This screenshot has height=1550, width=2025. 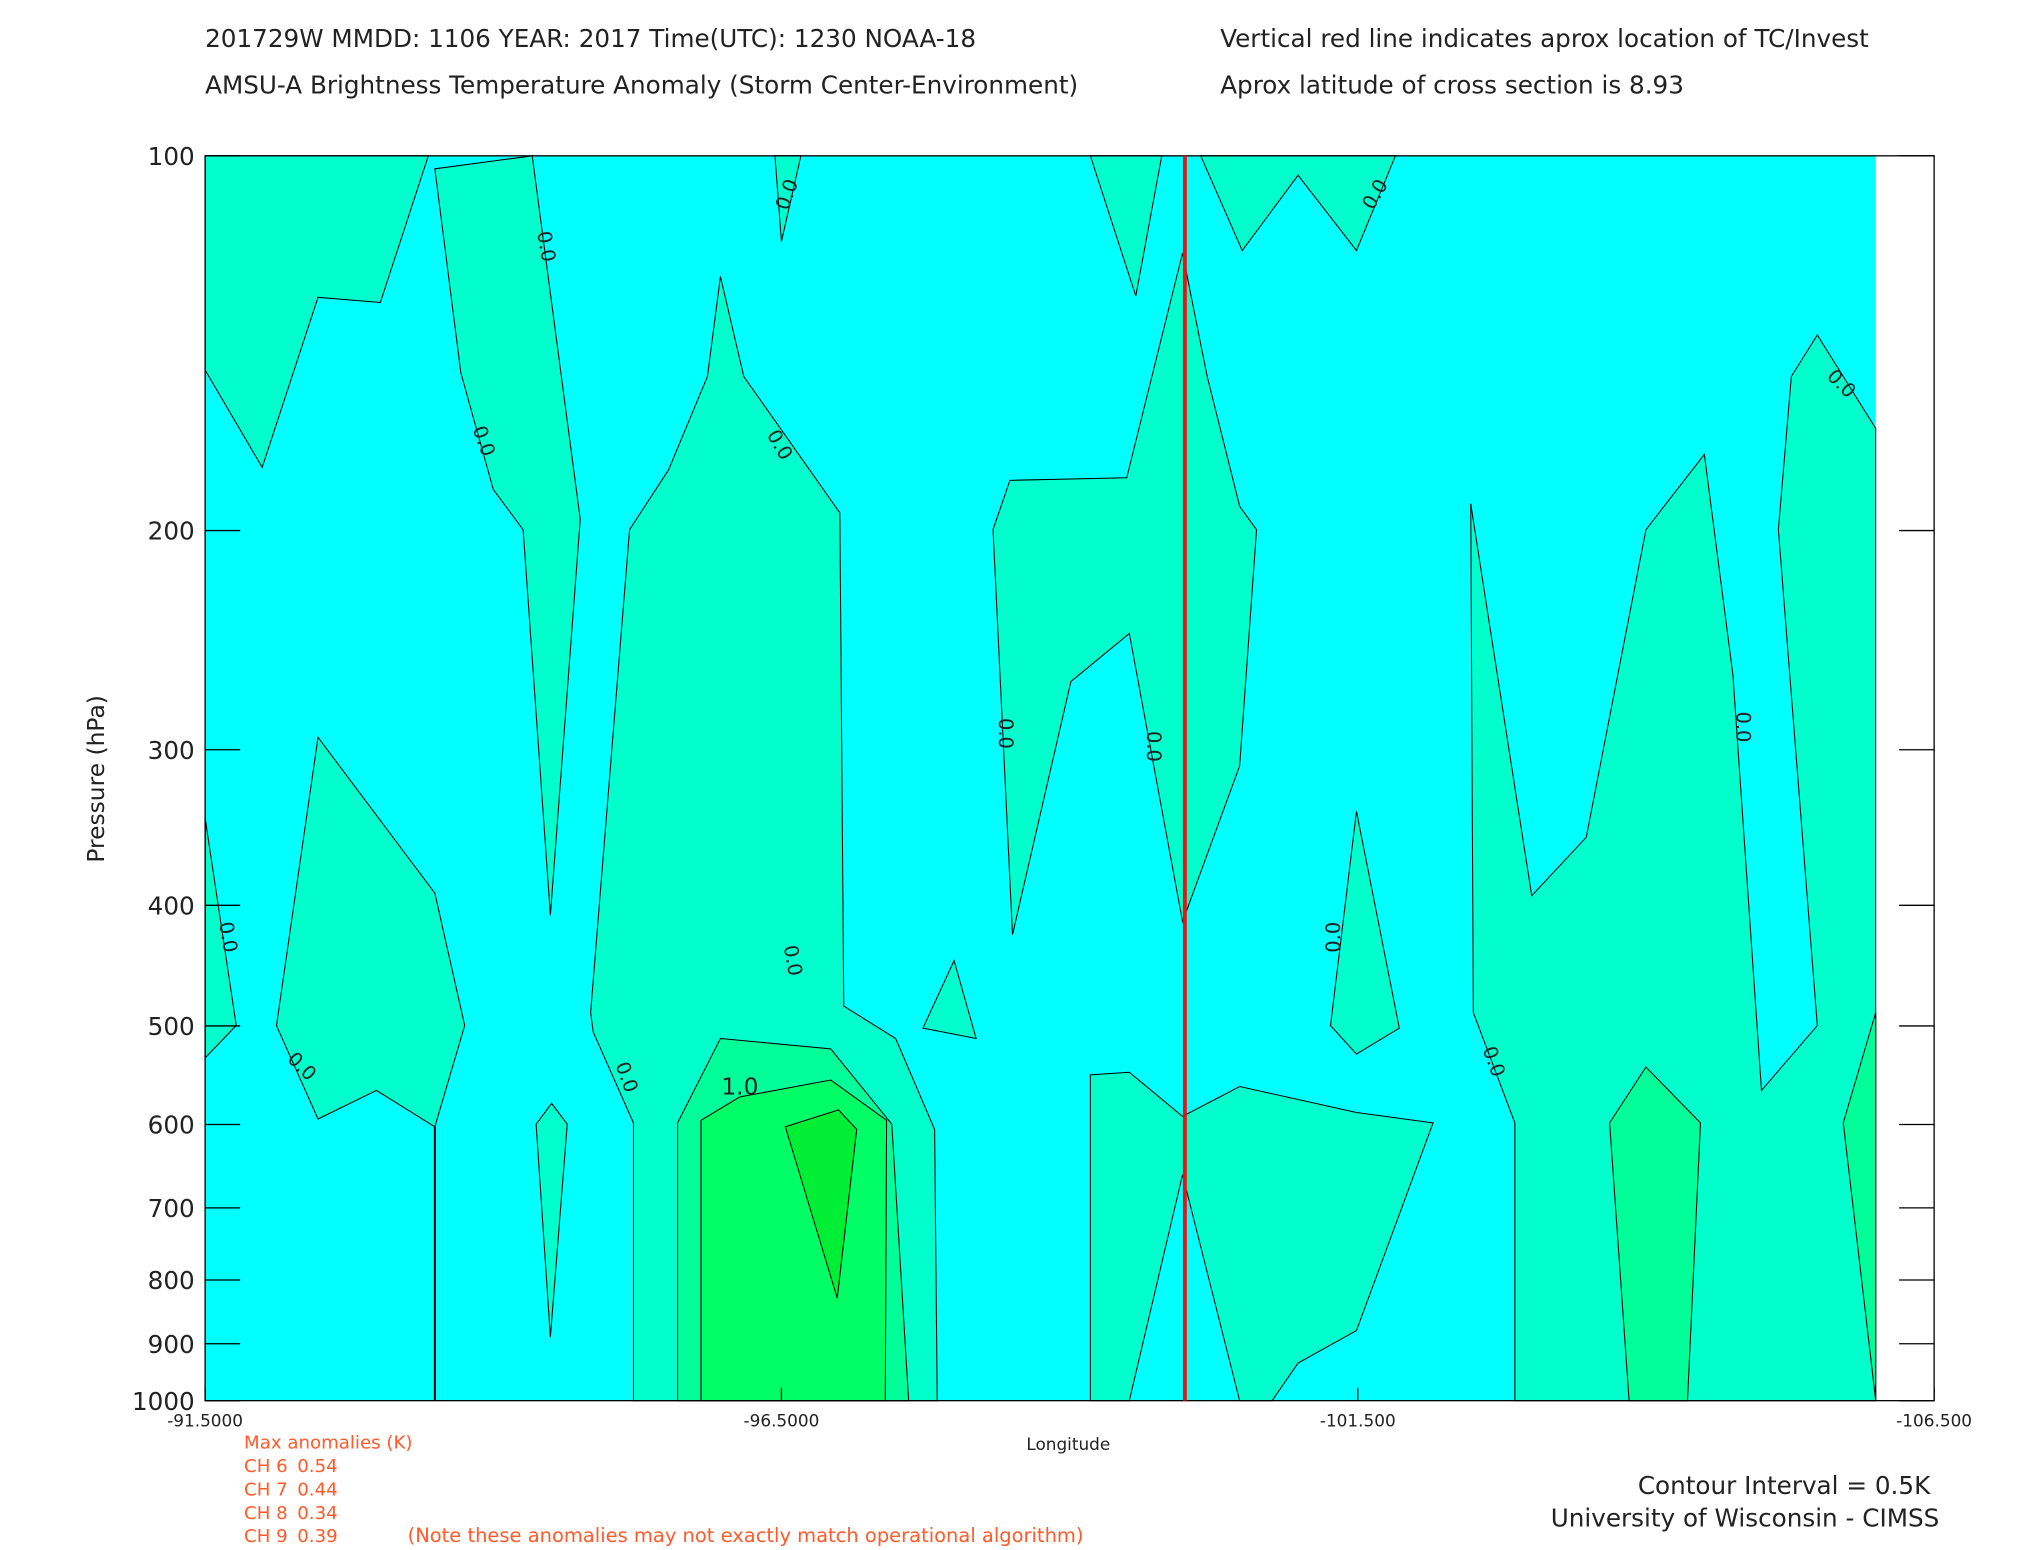 I want to click on contour-interval: Contour Interval = 0.5K, so click(x=1784, y=1485).